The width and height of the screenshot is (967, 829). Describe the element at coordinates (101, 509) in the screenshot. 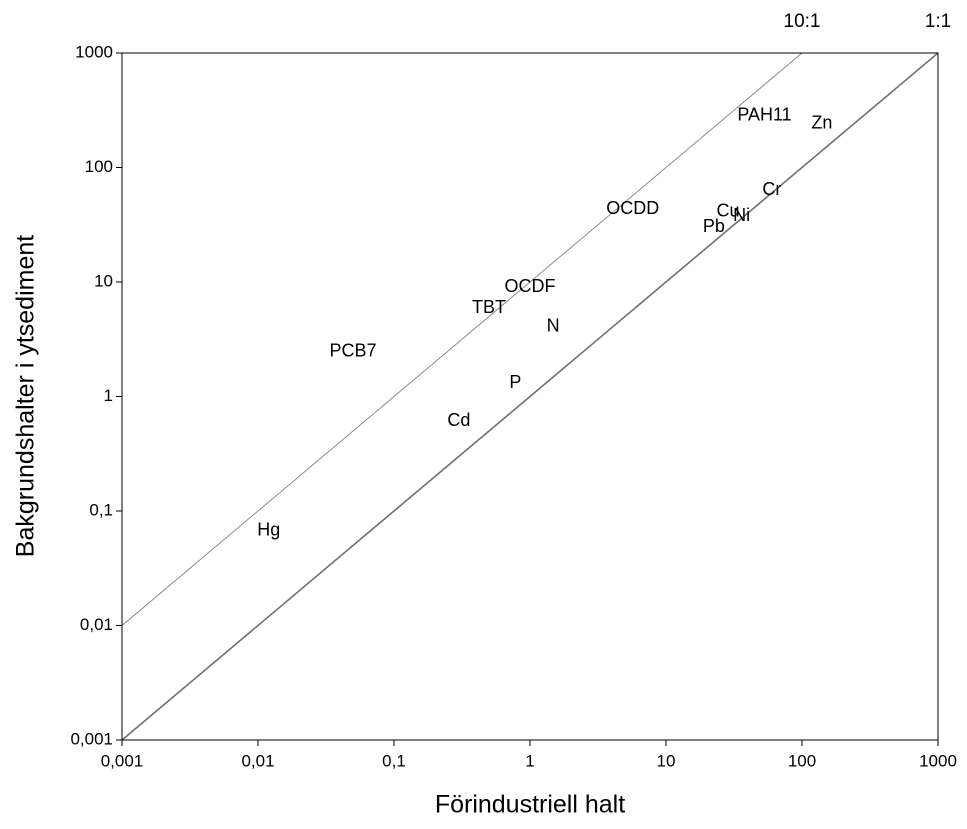

I see `y-tick-label: 0,1` at that location.